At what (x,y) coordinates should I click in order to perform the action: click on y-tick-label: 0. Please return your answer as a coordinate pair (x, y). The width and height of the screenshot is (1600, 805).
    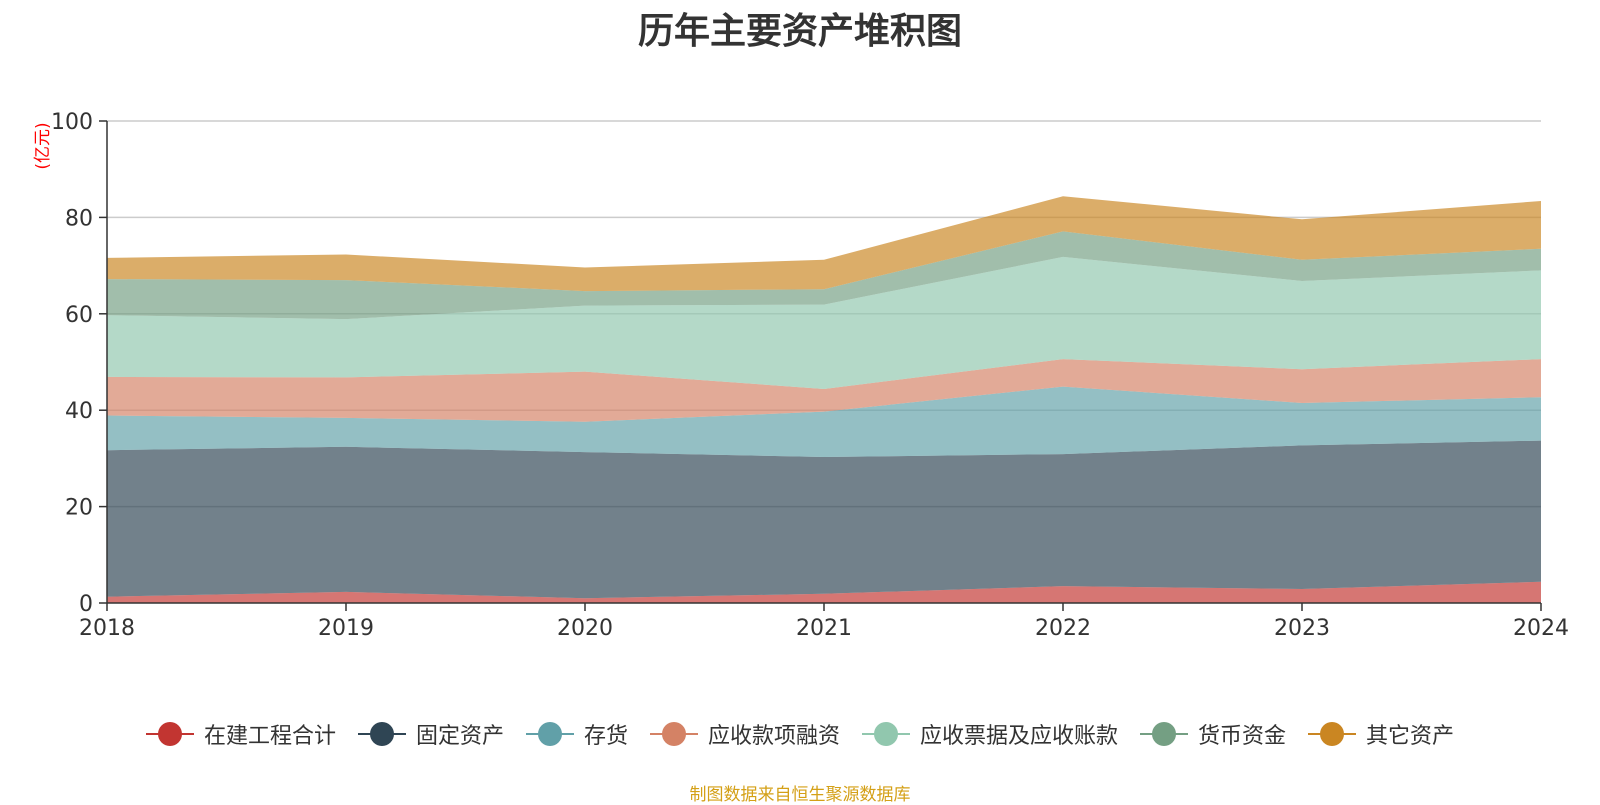
    Looking at the image, I should click on (86, 604).